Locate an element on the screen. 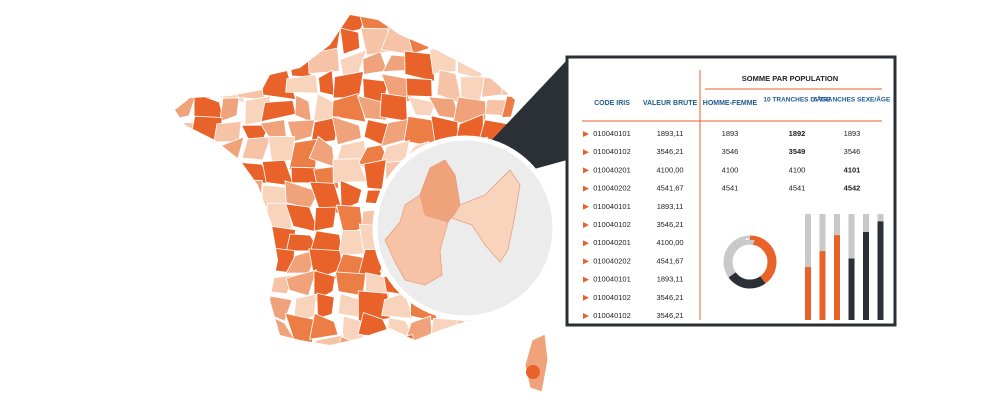  table-cell: 1893,11 is located at coordinates (670, 133).